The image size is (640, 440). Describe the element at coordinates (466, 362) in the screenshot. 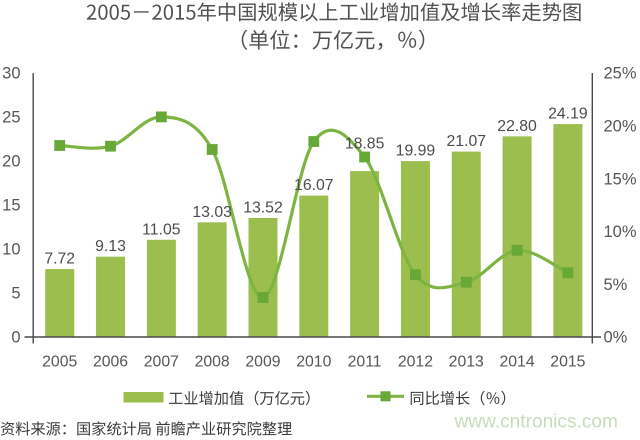

I see `svg-text: 2013` at that location.